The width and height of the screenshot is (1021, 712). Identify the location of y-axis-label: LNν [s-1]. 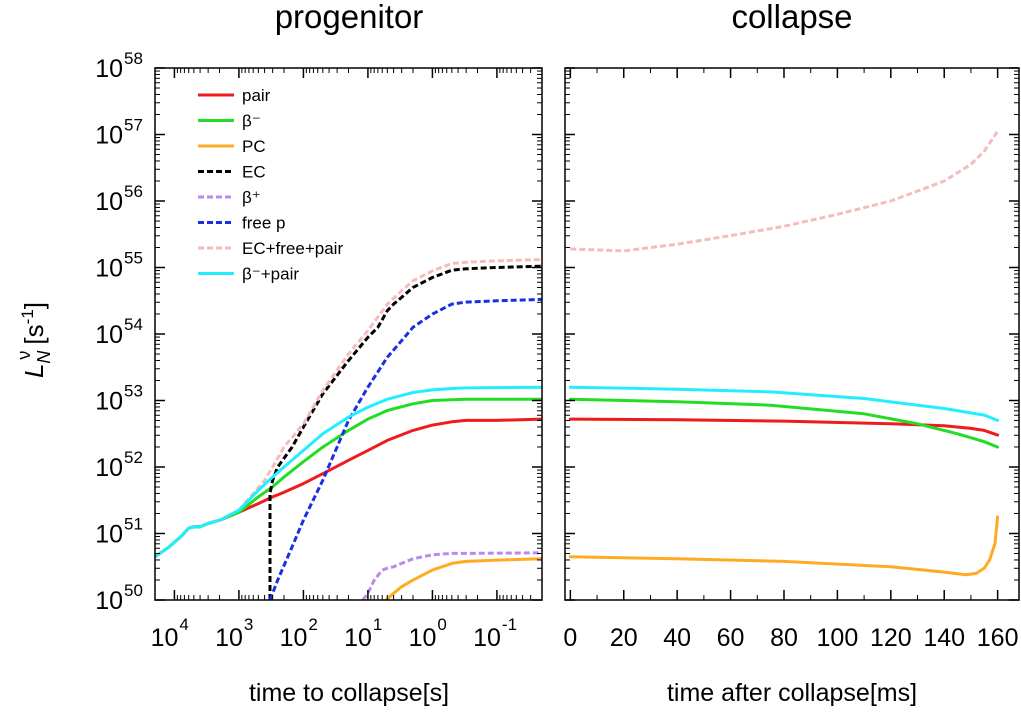
(34, 340).